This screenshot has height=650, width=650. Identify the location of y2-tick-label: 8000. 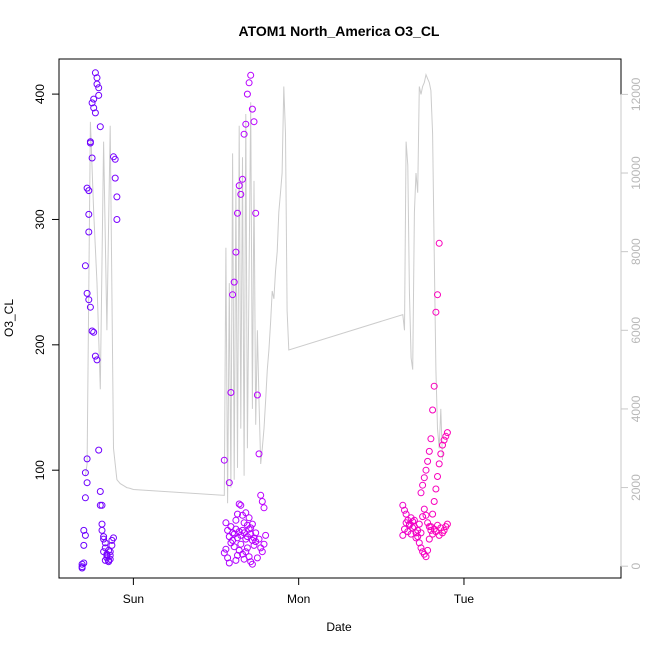
(636, 251).